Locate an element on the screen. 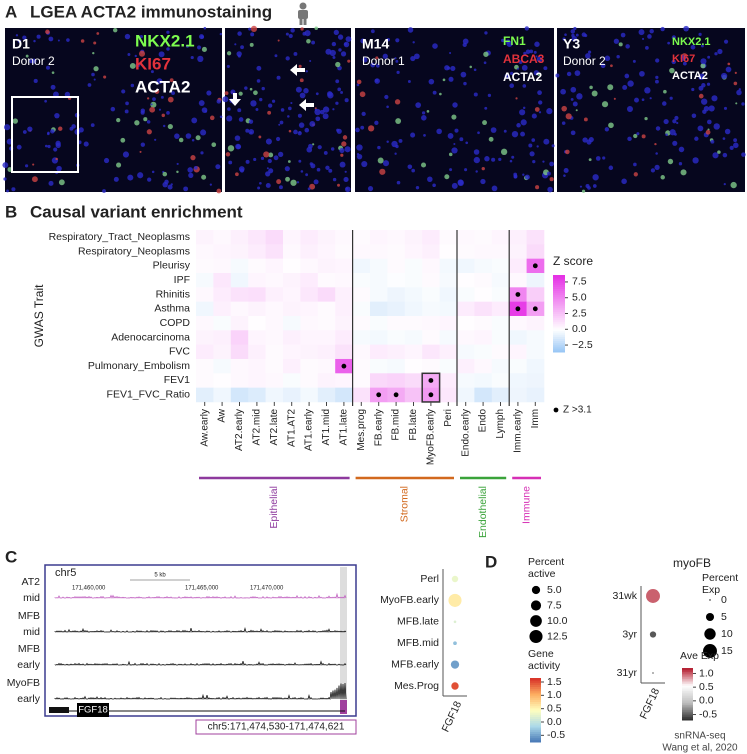  donor-label: Donor 1 is located at coordinates (383, 61).